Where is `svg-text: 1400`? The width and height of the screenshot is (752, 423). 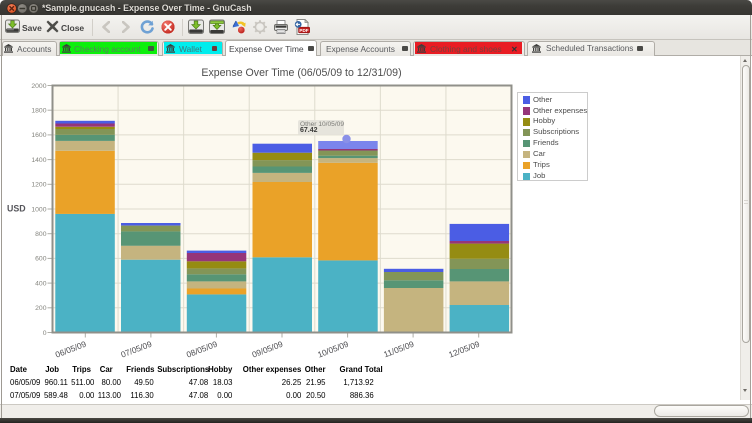 svg-text: 1400 is located at coordinates (38, 160).